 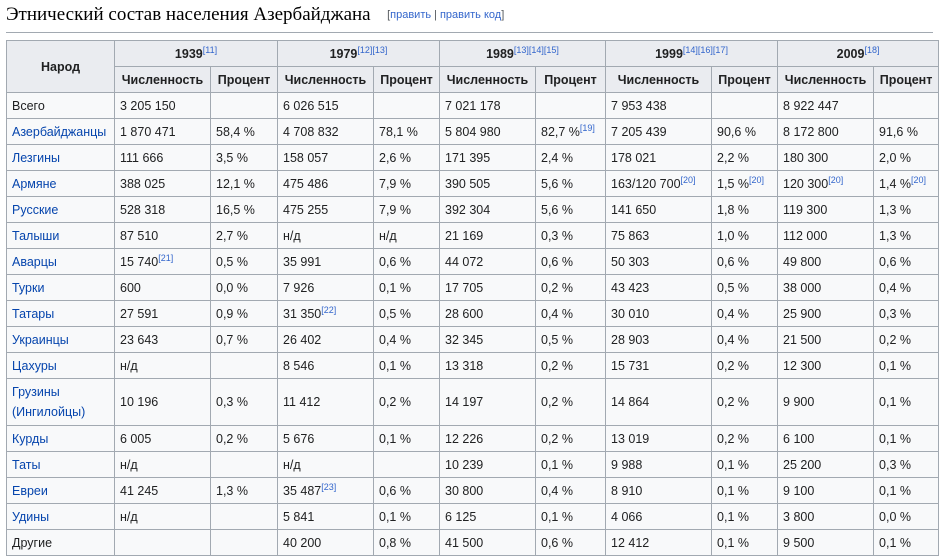 I want to click on edit-link: править, so click(x=411, y=15).